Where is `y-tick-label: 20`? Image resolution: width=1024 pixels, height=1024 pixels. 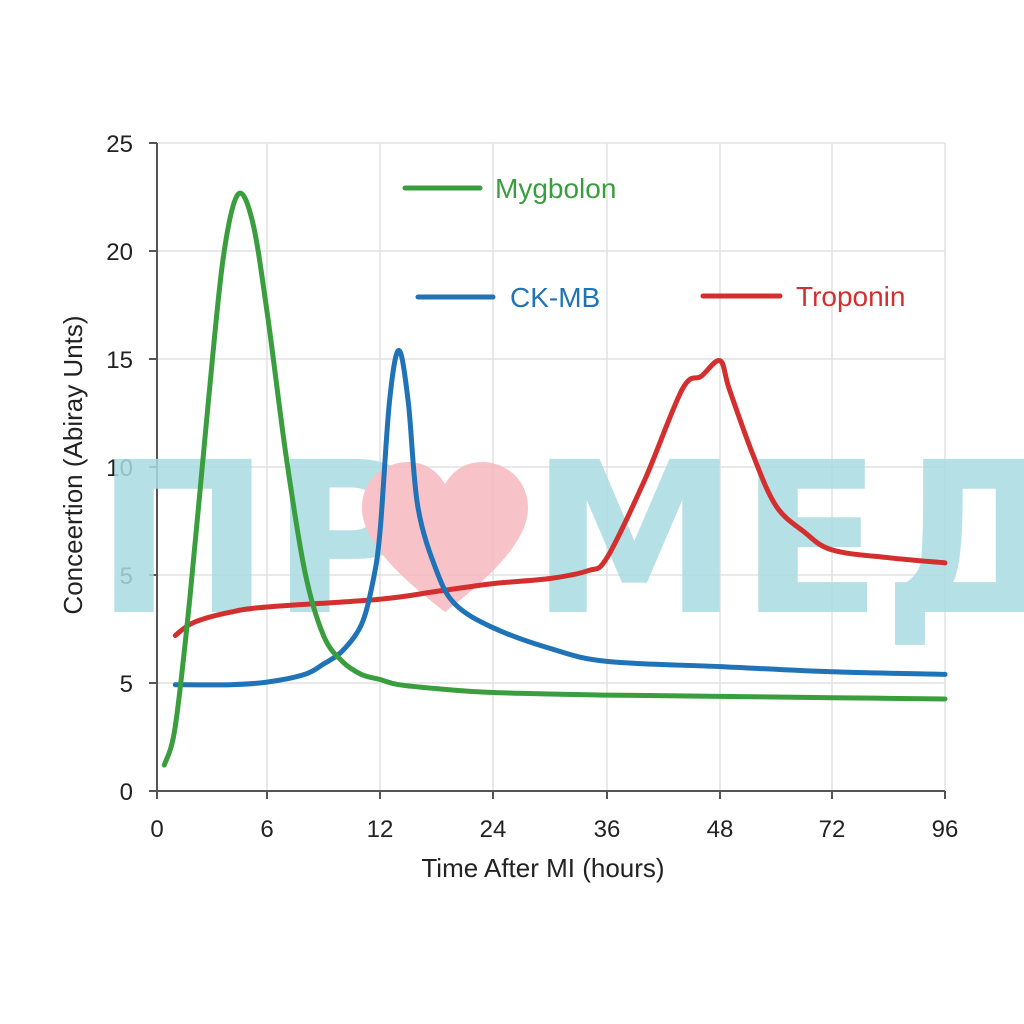
y-tick-label: 20 is located at coordinates (119, 252).